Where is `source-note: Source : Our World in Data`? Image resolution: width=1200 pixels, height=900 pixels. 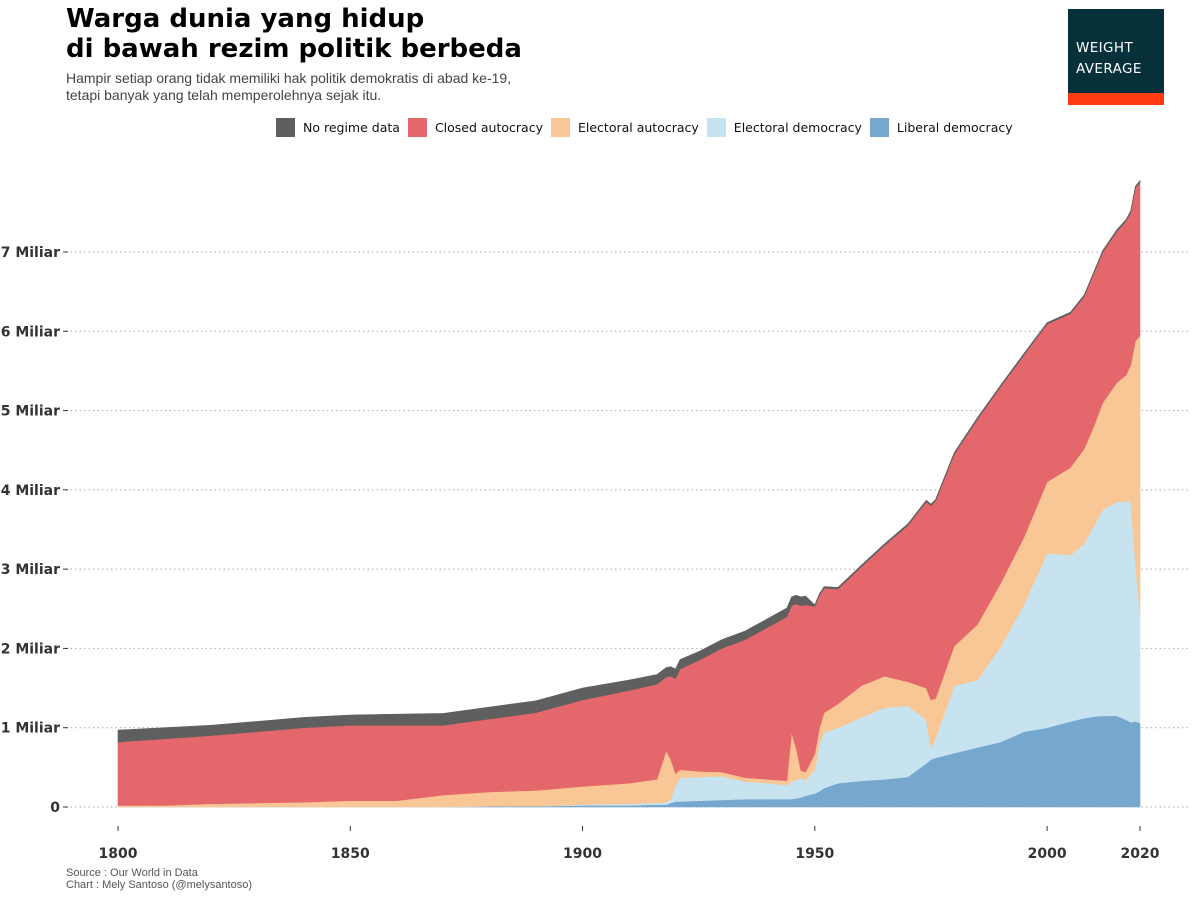
source-note: Source : Our World in Data is located at coordinates (132, 873).